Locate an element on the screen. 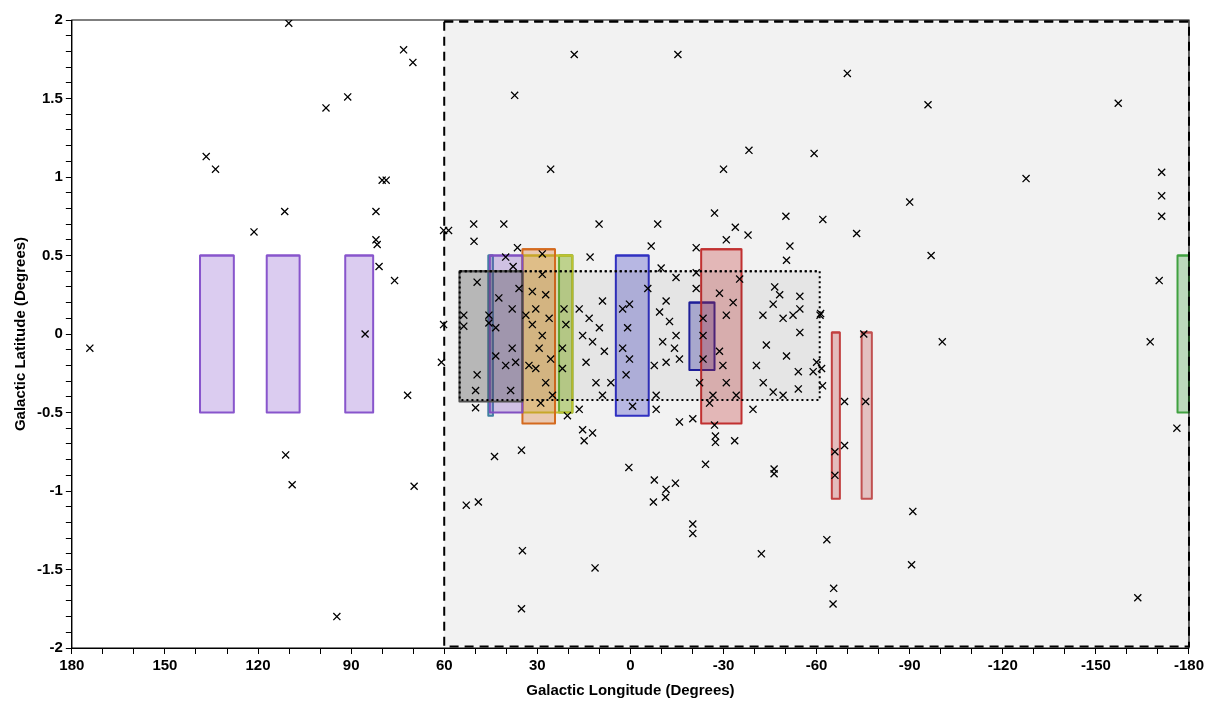 The width and height of the screenshot is (1215, 712). y-tick-label: -1 is located at coordinates (56, 490).